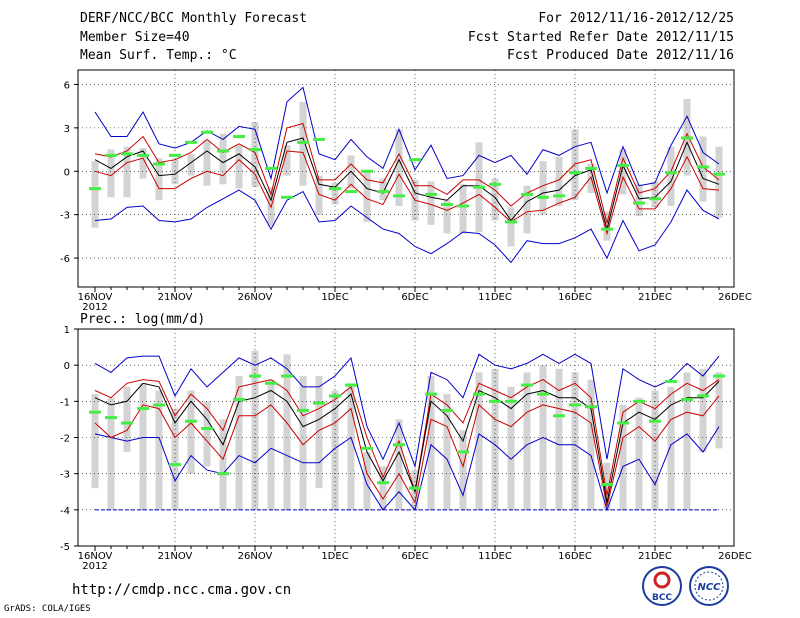  Describe the element at coordinates (67, 172) in the screenshot. I see `y-tick-label: 0` at that location.